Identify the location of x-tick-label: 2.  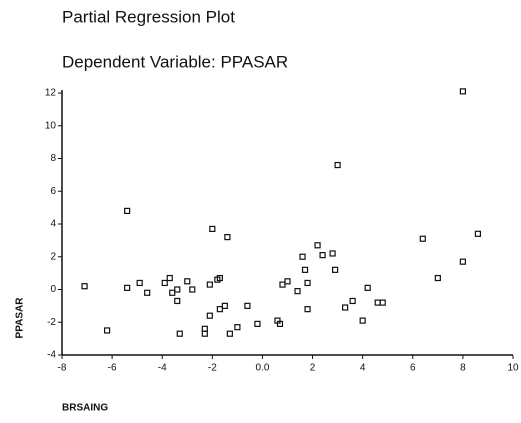
(313, 368).